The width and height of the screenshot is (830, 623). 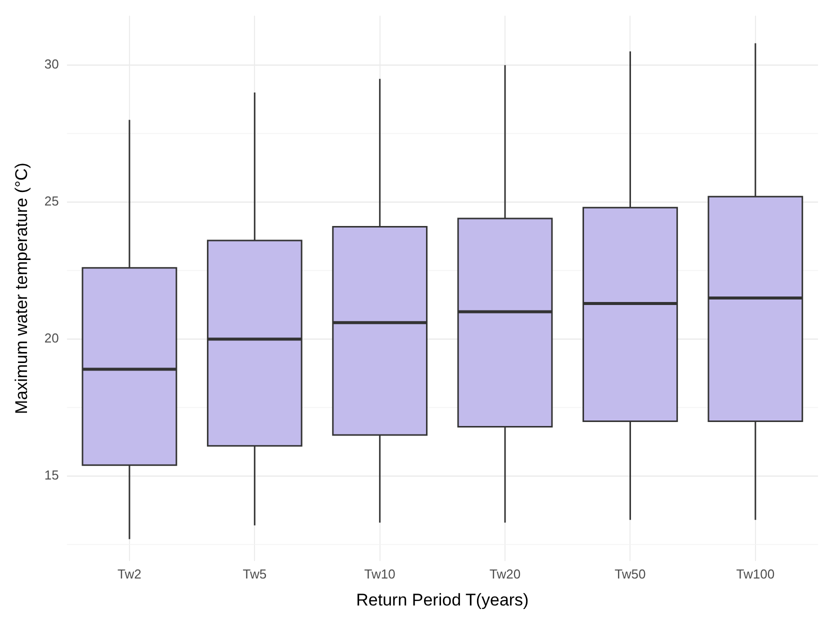 I want to click on x-tick-label: Tw5, so click(x=254, y=574).